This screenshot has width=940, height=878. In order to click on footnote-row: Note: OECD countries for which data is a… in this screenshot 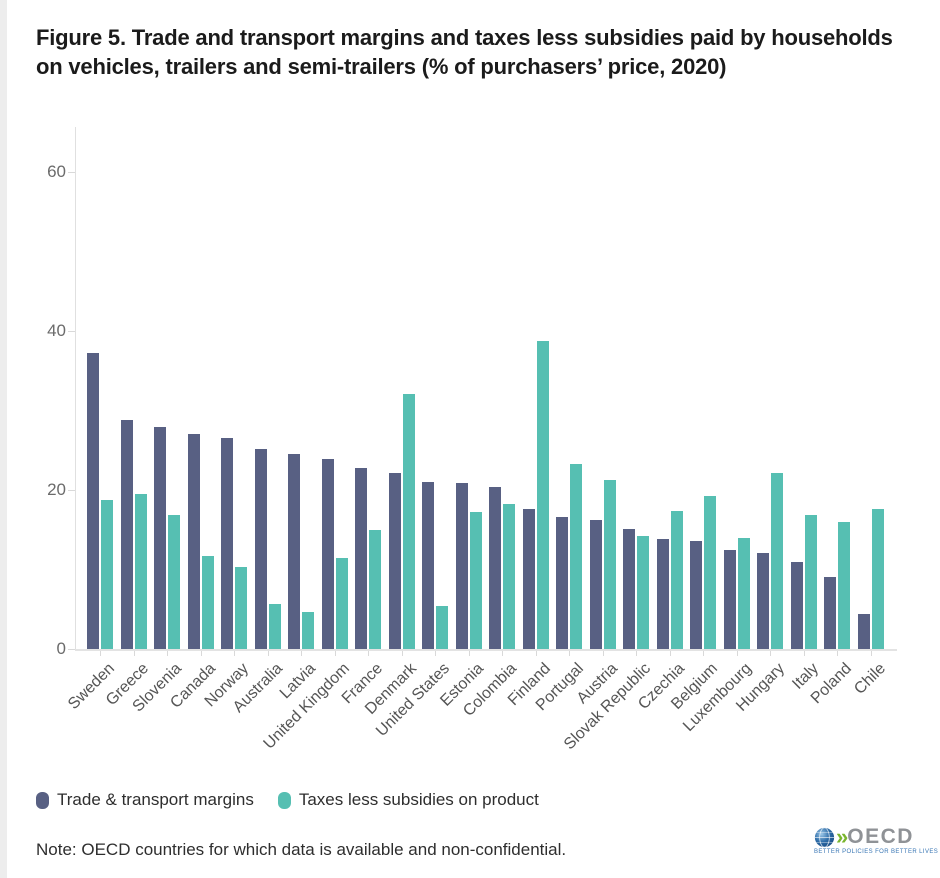, I will do `click(471, 850)`.